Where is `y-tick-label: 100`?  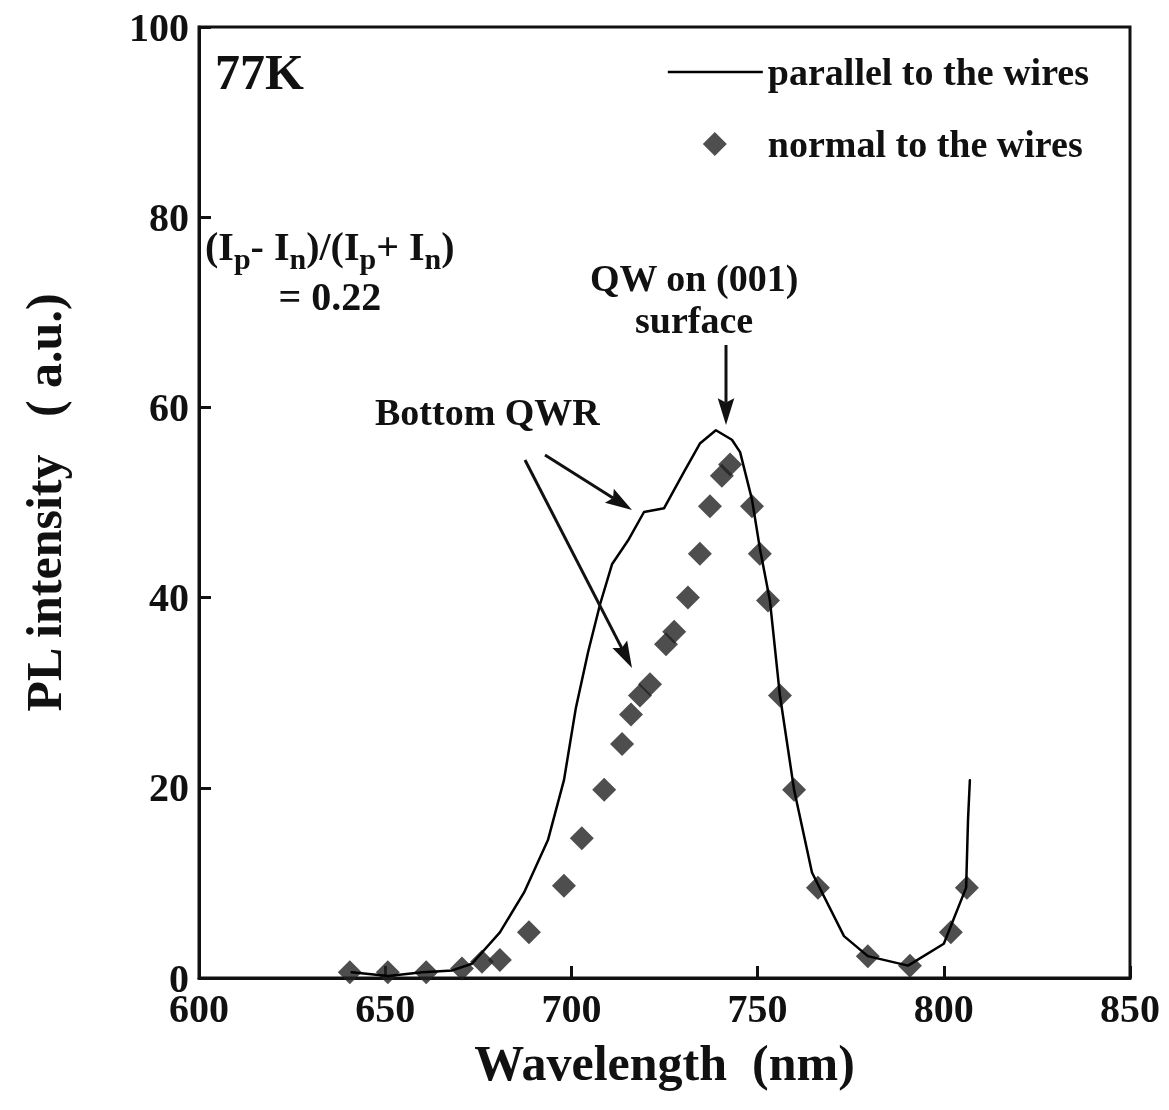 y-tick-label: 100 is located at coordinates (159, 27).